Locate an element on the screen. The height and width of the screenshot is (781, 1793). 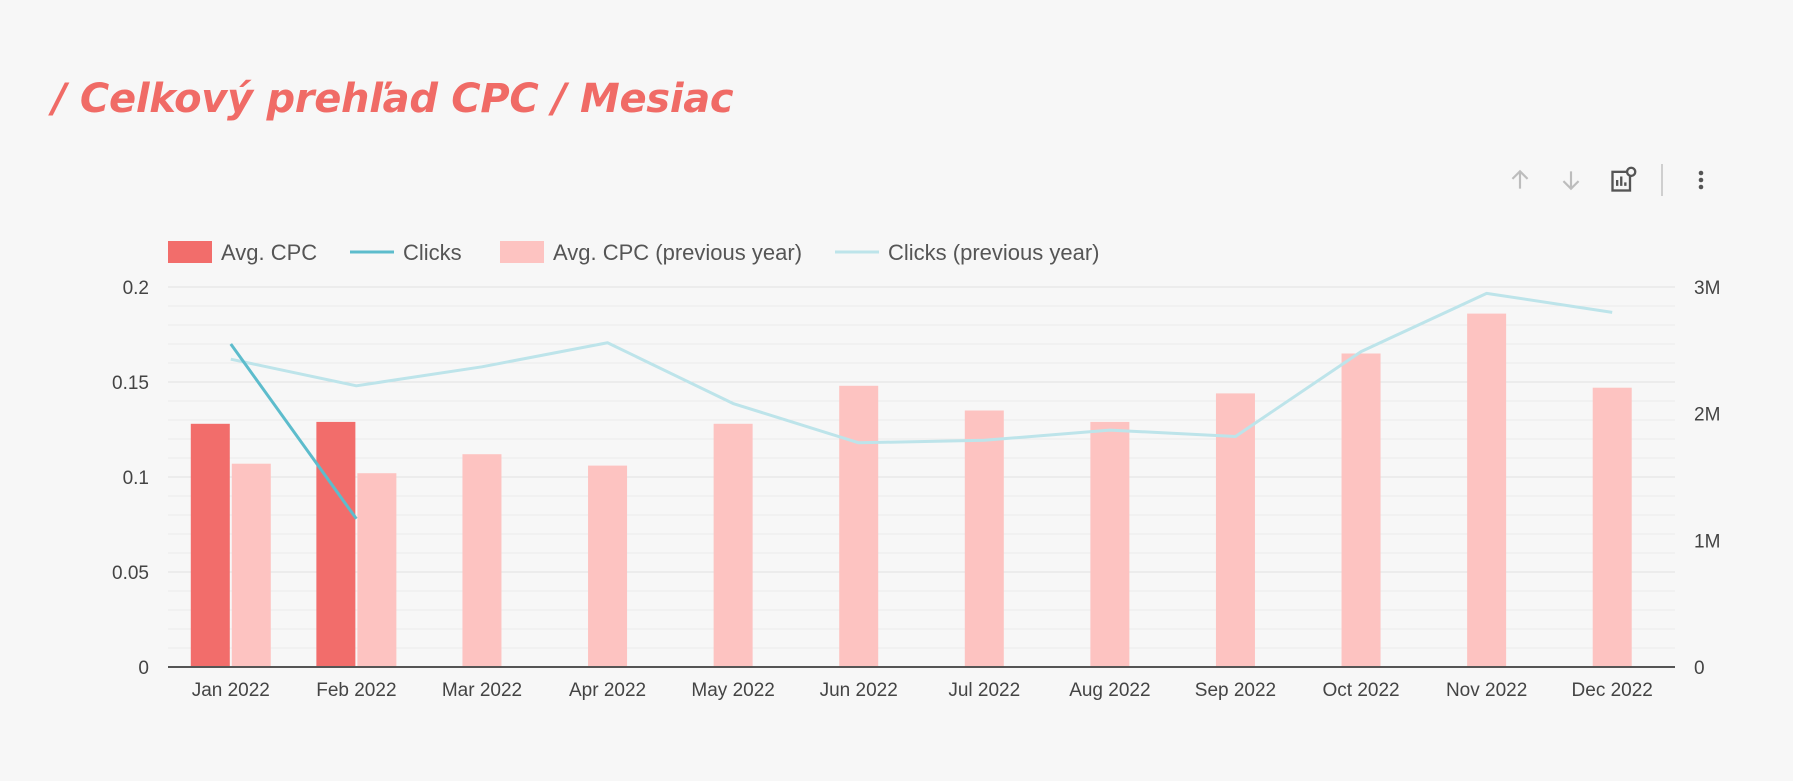
y-right-tick-label: 2M is located at coordinates (1707, 415).